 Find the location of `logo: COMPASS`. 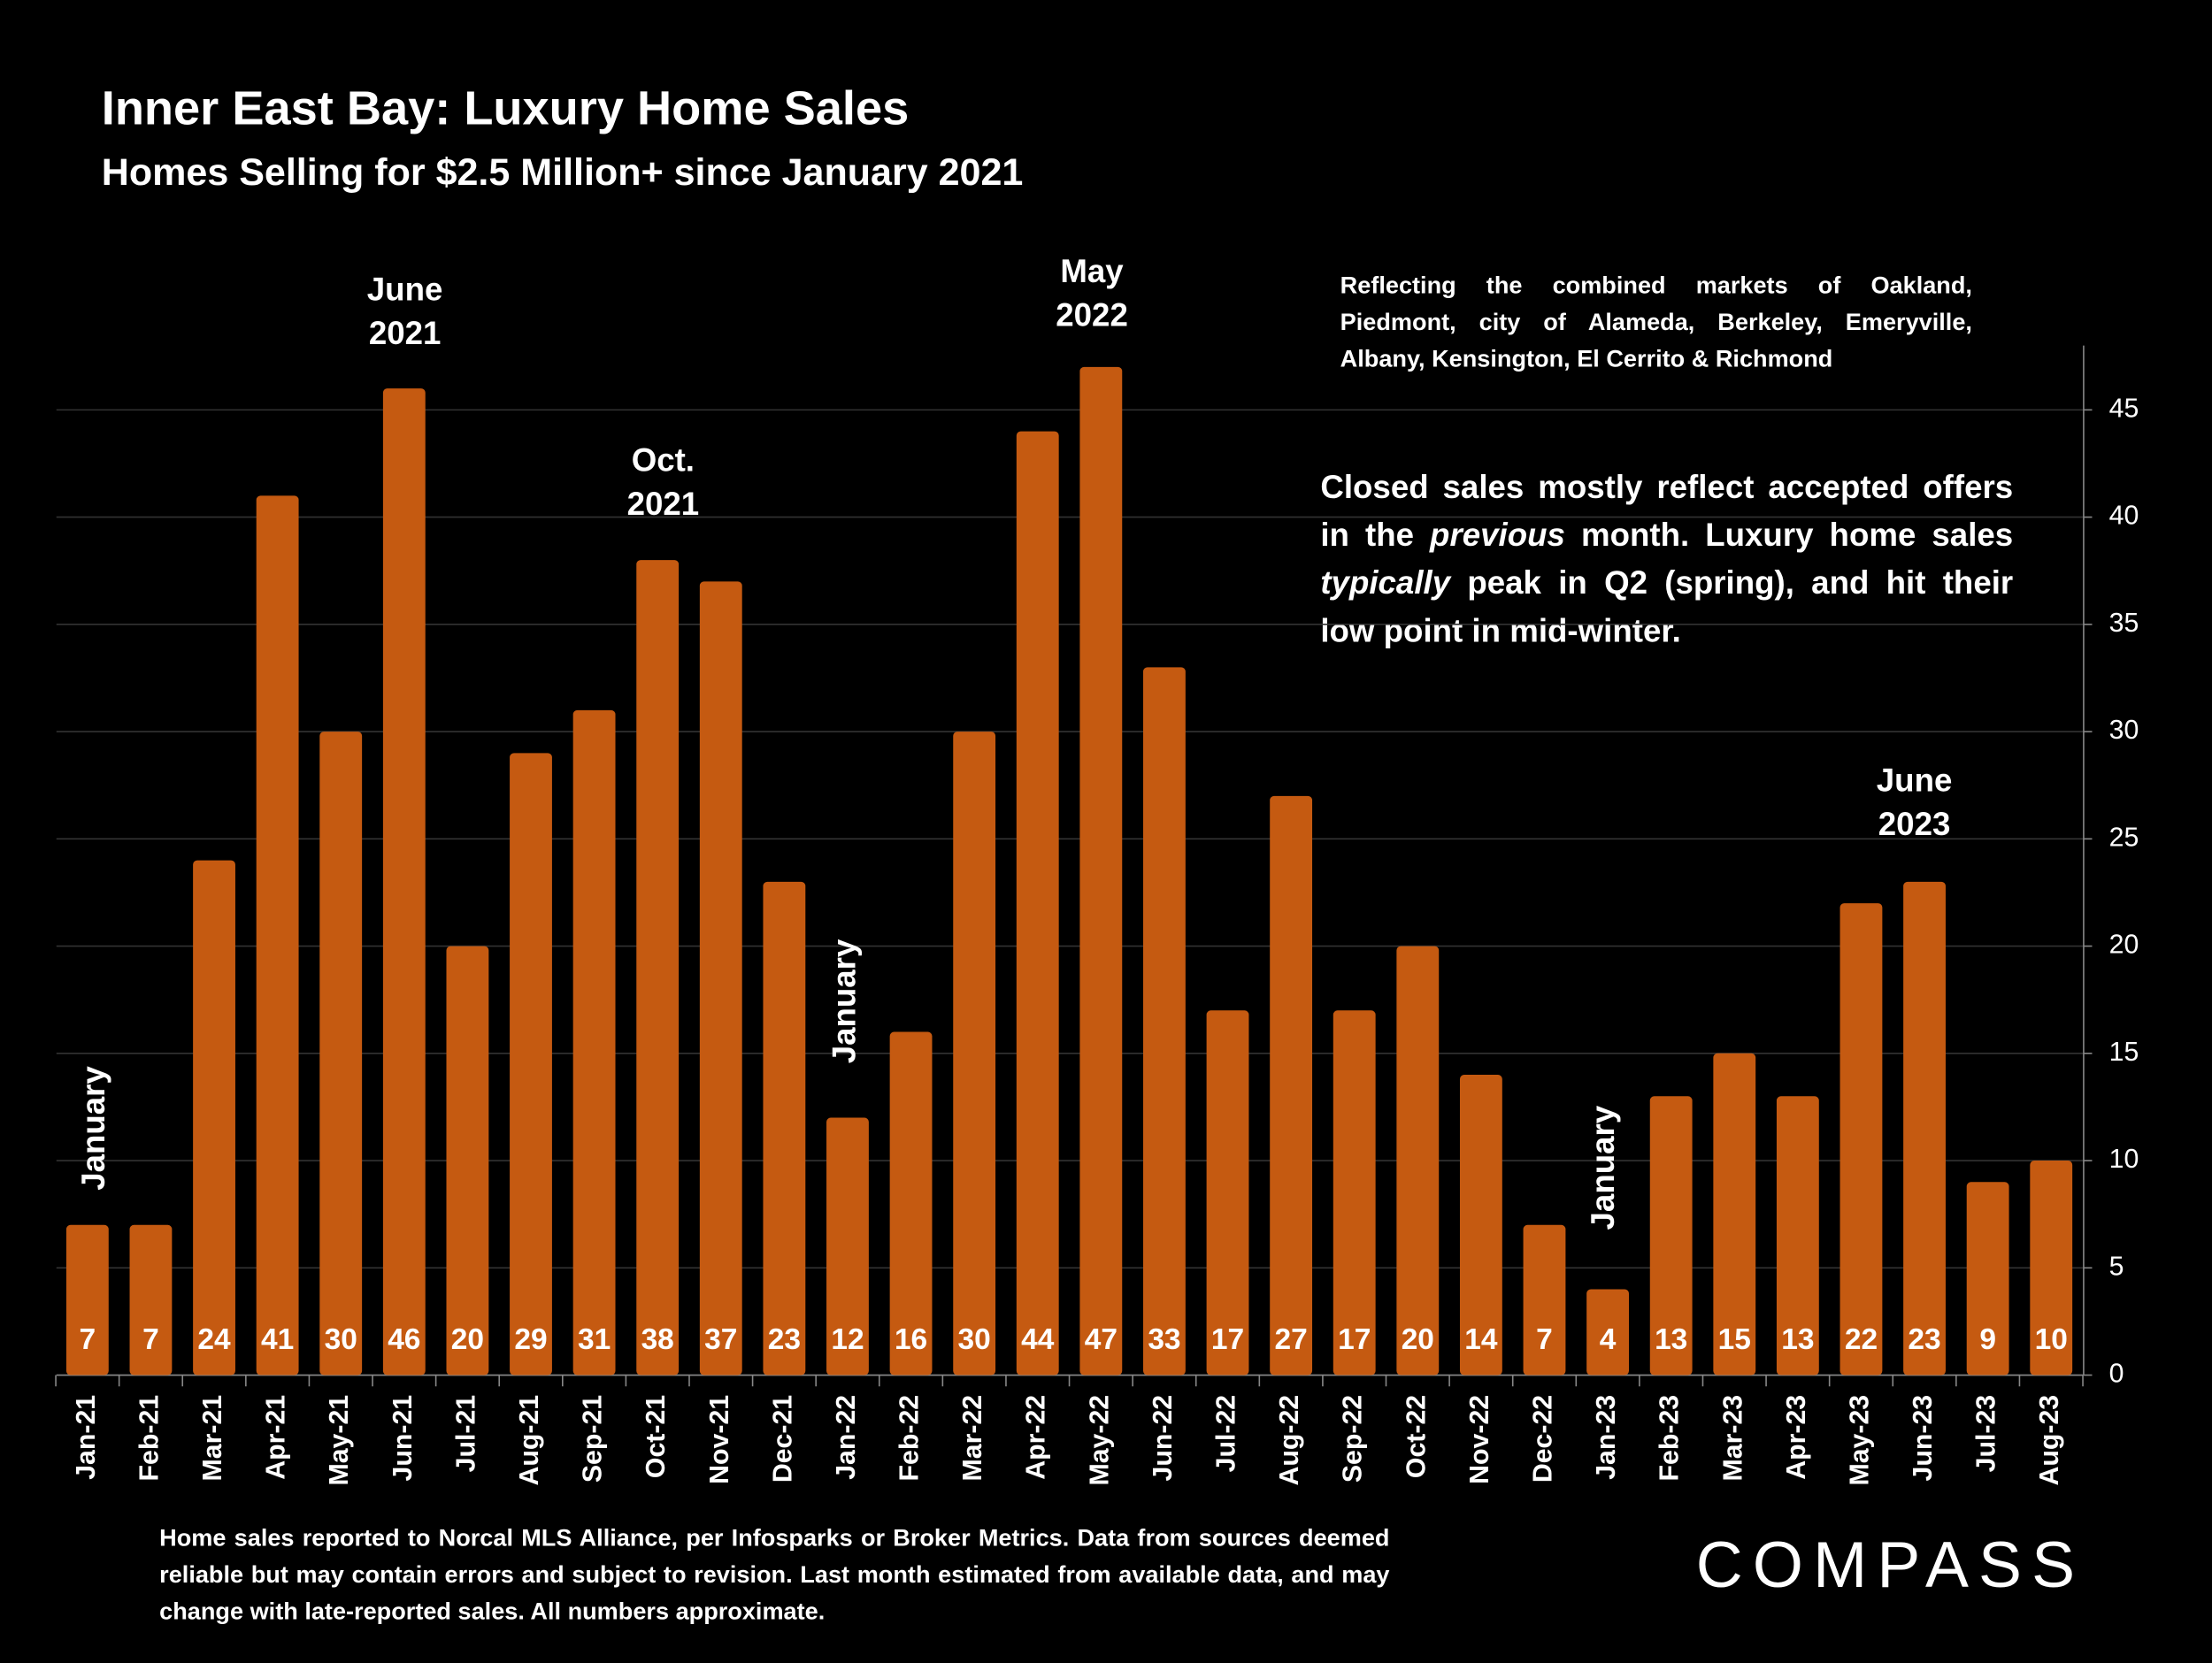

logo: COMPASS is located at coordinates (1891, 1565).